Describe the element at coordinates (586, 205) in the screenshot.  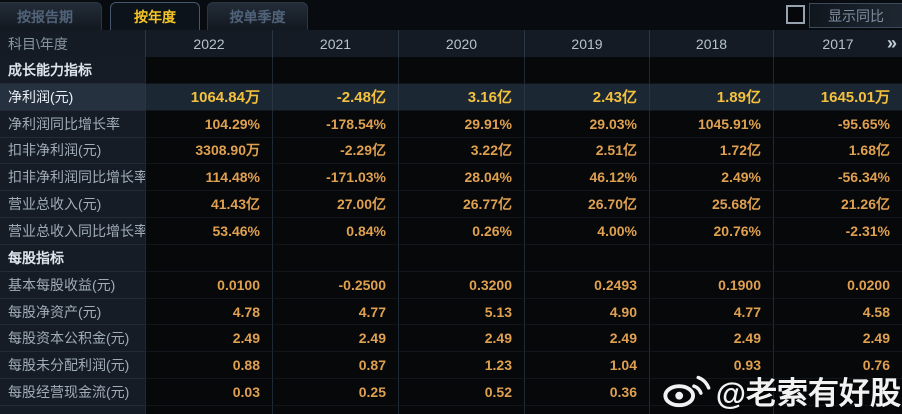
I see `cell-value: 26.70亿` at that location.